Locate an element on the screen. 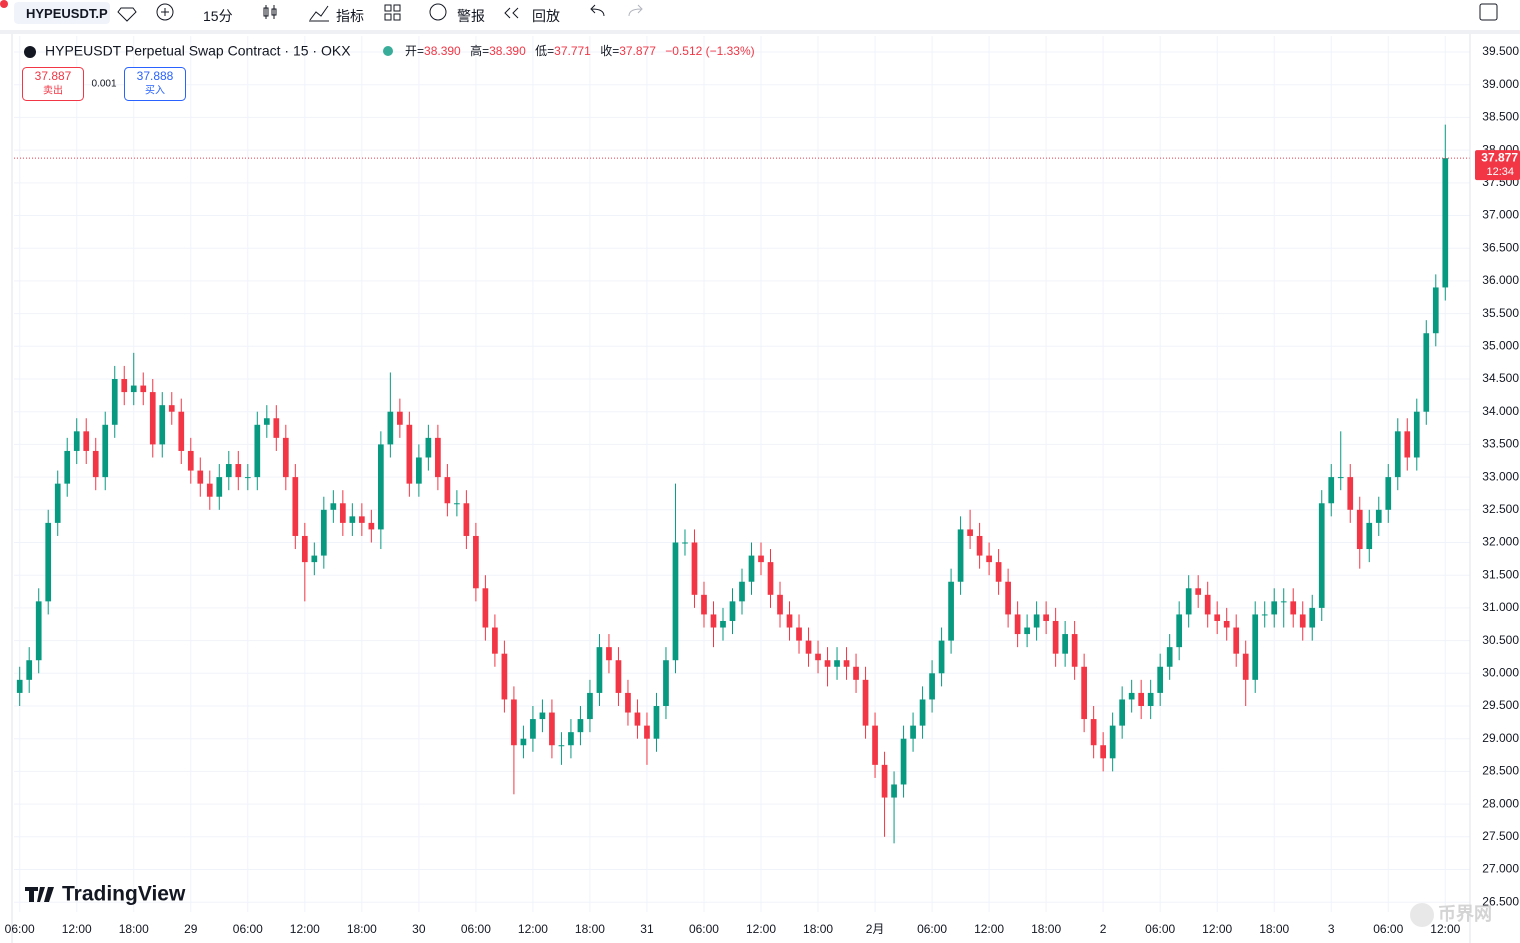 The height and width of the screenshot is (943, 1520). y-tick-label: 39.000 is located at coordinates (1500, 84).